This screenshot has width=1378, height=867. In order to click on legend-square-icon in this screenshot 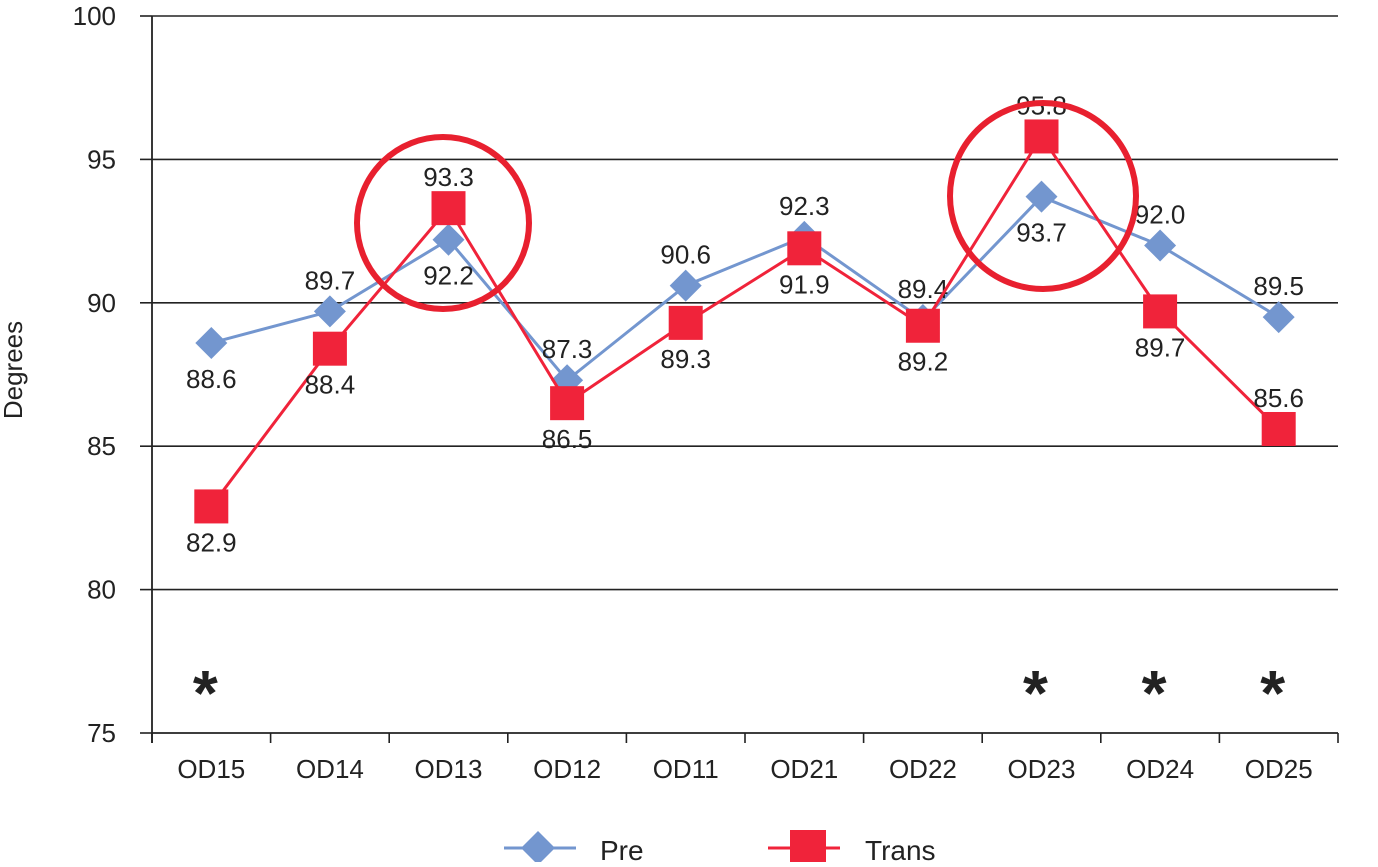, I will do `click(808, 848)`.